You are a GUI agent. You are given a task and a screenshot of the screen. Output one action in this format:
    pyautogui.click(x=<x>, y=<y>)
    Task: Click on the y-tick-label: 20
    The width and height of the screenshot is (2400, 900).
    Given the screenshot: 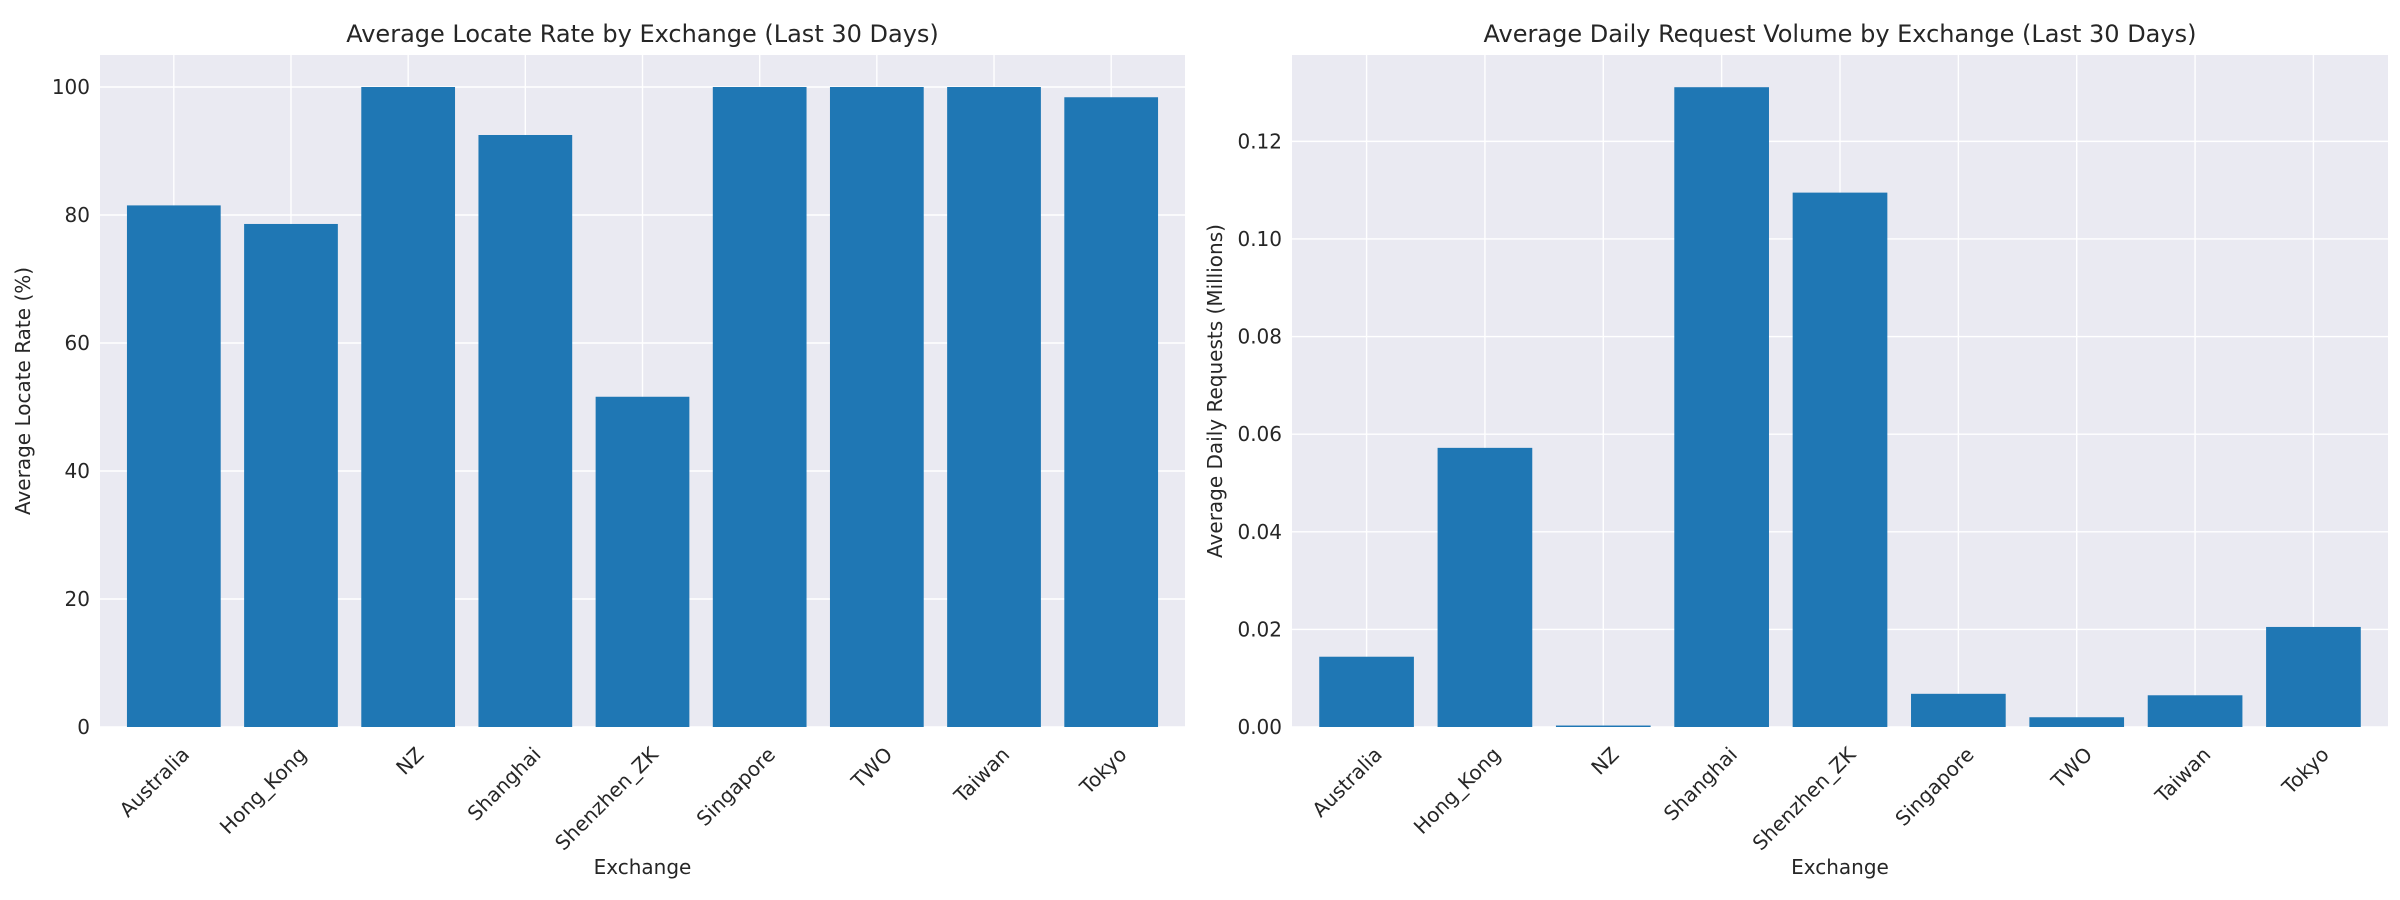 What is the action you would take?
    pyautogui.click(x=77, y=599)
    